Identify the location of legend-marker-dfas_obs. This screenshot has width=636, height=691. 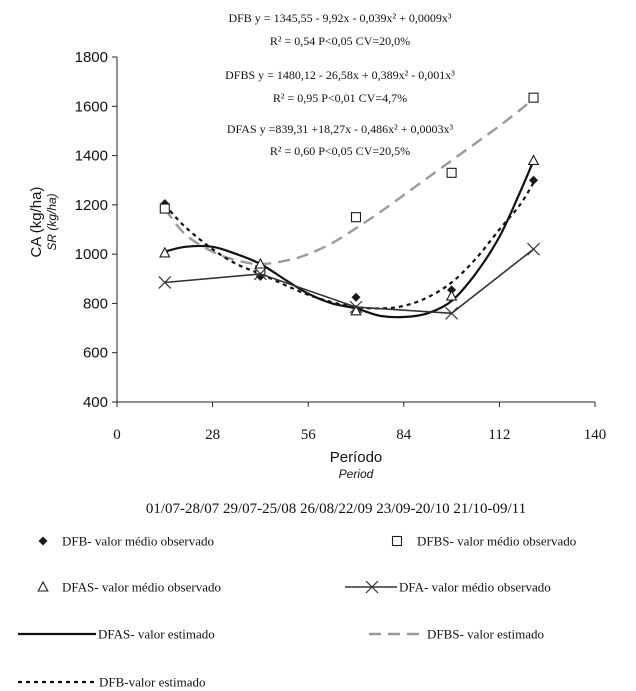
(43, 586).